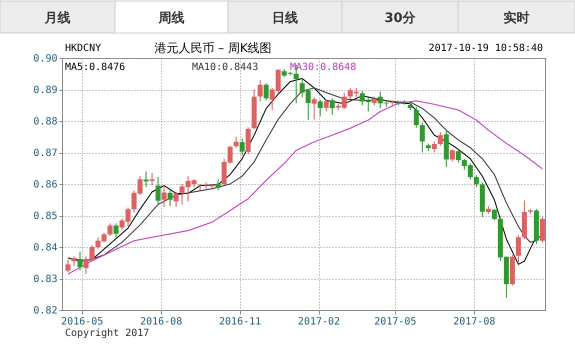  What do you see at coordinates (474, 322) in the screenshot?
I see `x-tick-label: 2017-08` at bounding box center [474, 322].